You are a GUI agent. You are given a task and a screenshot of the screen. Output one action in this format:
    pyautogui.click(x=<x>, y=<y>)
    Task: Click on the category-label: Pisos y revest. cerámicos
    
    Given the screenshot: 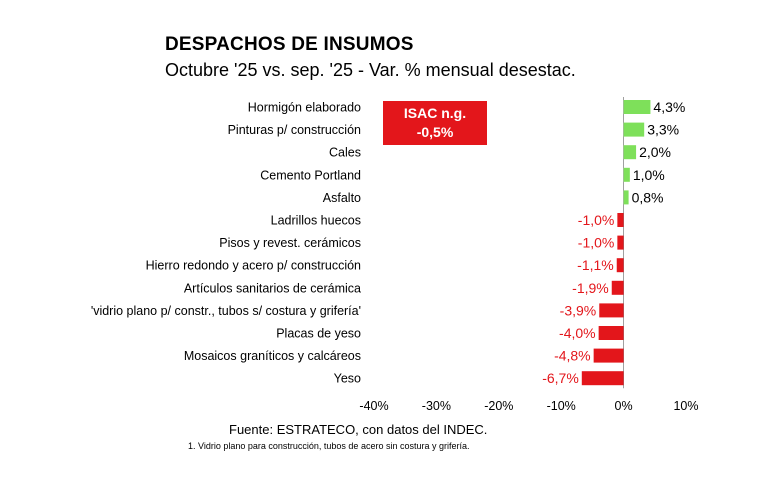 What is the action you would take?
    pyautogui.click(x=290, y=243)
    